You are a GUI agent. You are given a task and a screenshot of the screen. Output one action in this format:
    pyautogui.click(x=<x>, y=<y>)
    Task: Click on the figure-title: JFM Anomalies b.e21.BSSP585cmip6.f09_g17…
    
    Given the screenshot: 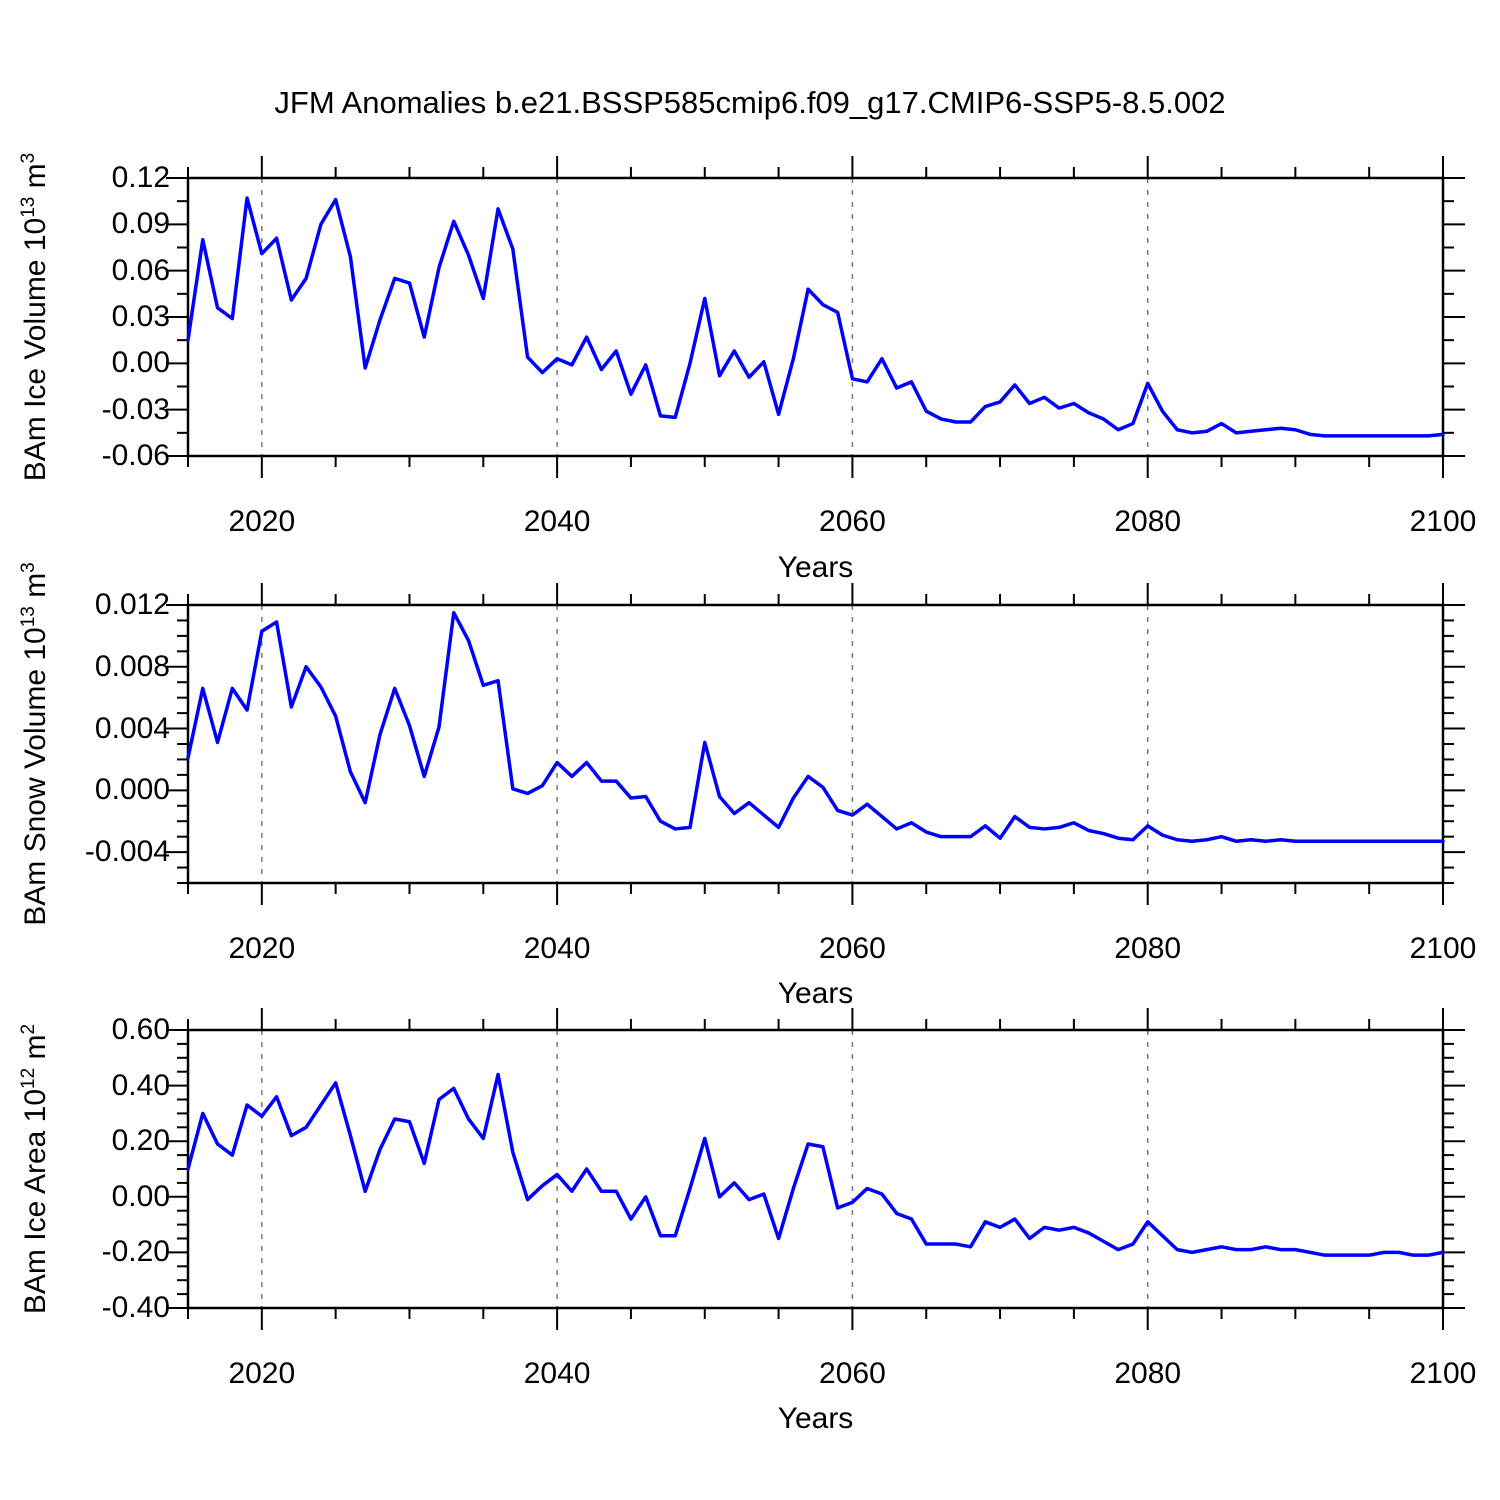 What is the action you would take?
    pyautogui.click(x=750, y=102)
    